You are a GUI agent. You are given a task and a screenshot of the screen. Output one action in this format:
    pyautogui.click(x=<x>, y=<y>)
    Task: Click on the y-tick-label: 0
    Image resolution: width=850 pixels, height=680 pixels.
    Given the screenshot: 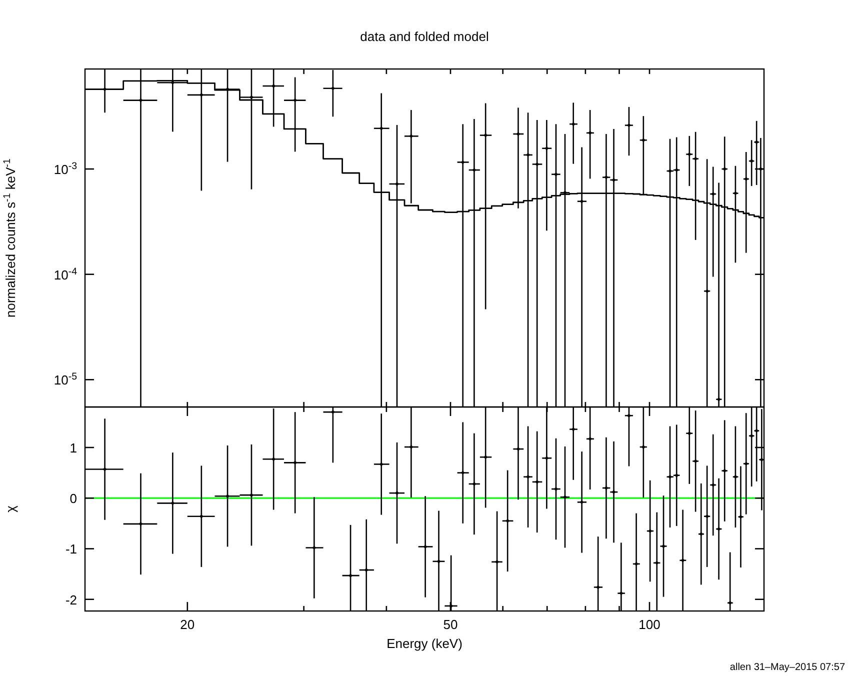 What is the action you would take?
    pyautogui.click(x=73, y=498)
    